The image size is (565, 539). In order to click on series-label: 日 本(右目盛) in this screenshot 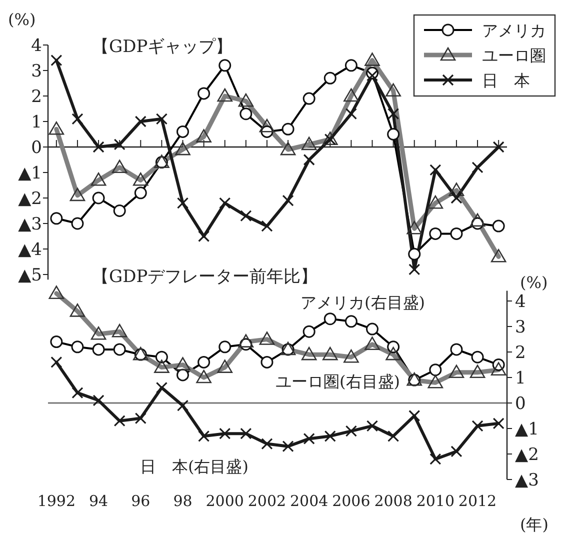, I will do `click(194, 466)`.